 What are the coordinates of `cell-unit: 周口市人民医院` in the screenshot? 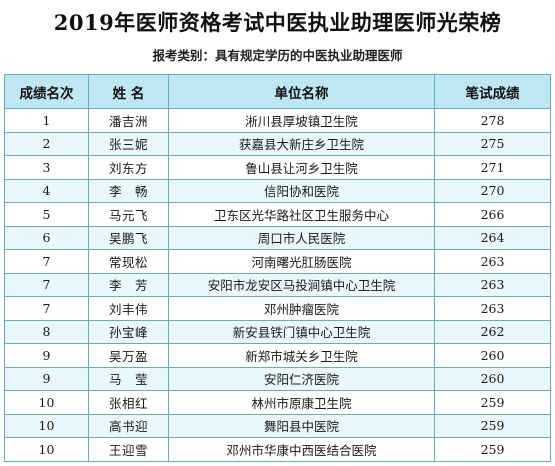 It's located at (301, 237).